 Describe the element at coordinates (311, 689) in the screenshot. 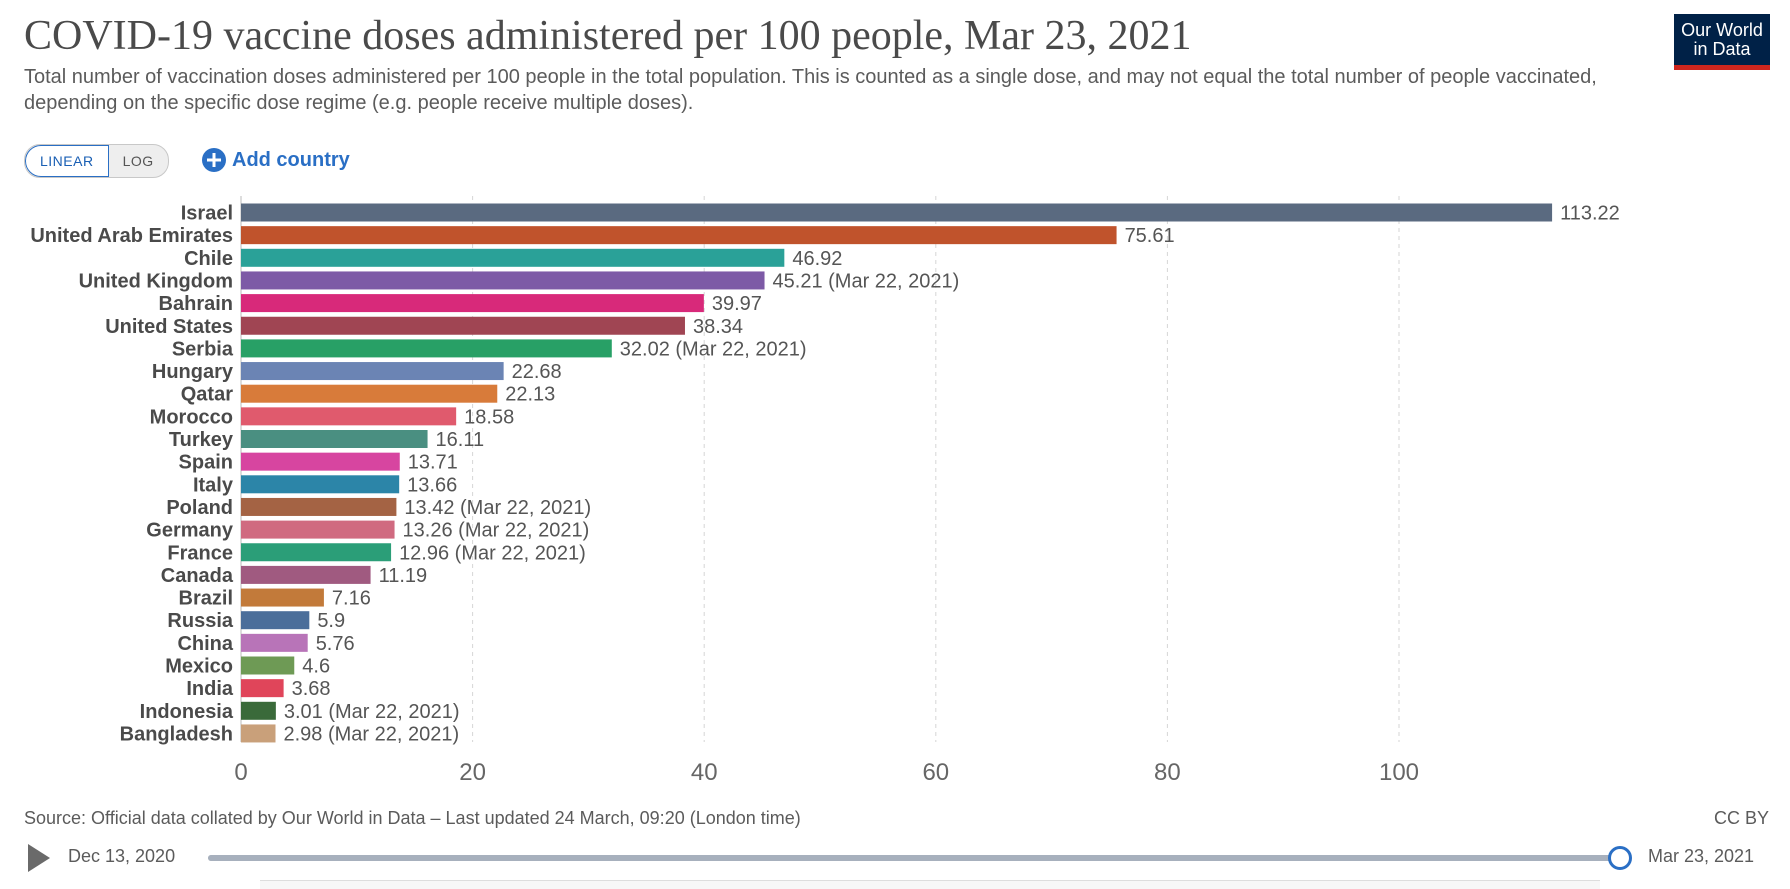

I see `value-label: 3.68` at that location.